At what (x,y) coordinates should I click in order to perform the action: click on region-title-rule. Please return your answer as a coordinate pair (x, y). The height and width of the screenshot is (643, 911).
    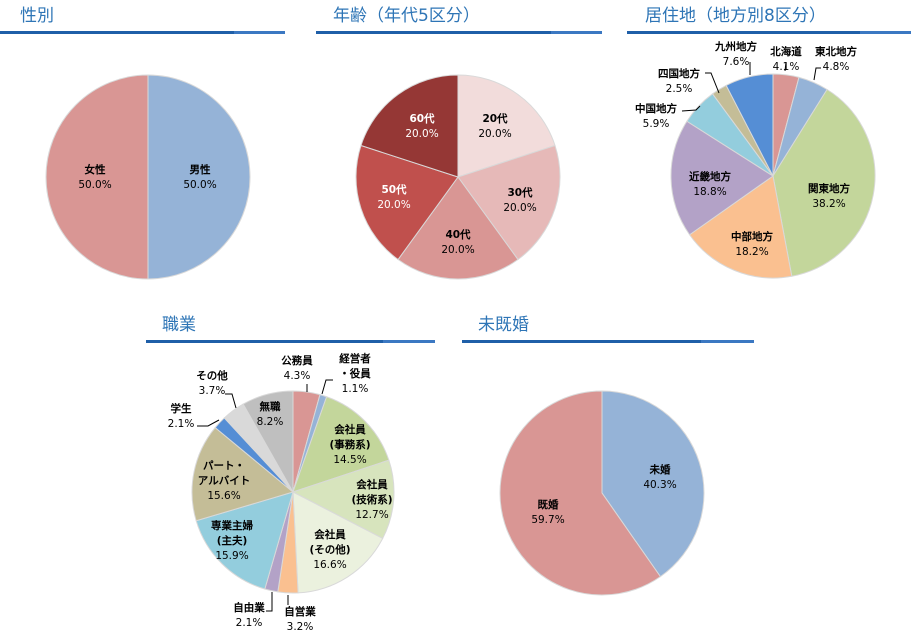
    Looking at the image, I should click on (769, 32).